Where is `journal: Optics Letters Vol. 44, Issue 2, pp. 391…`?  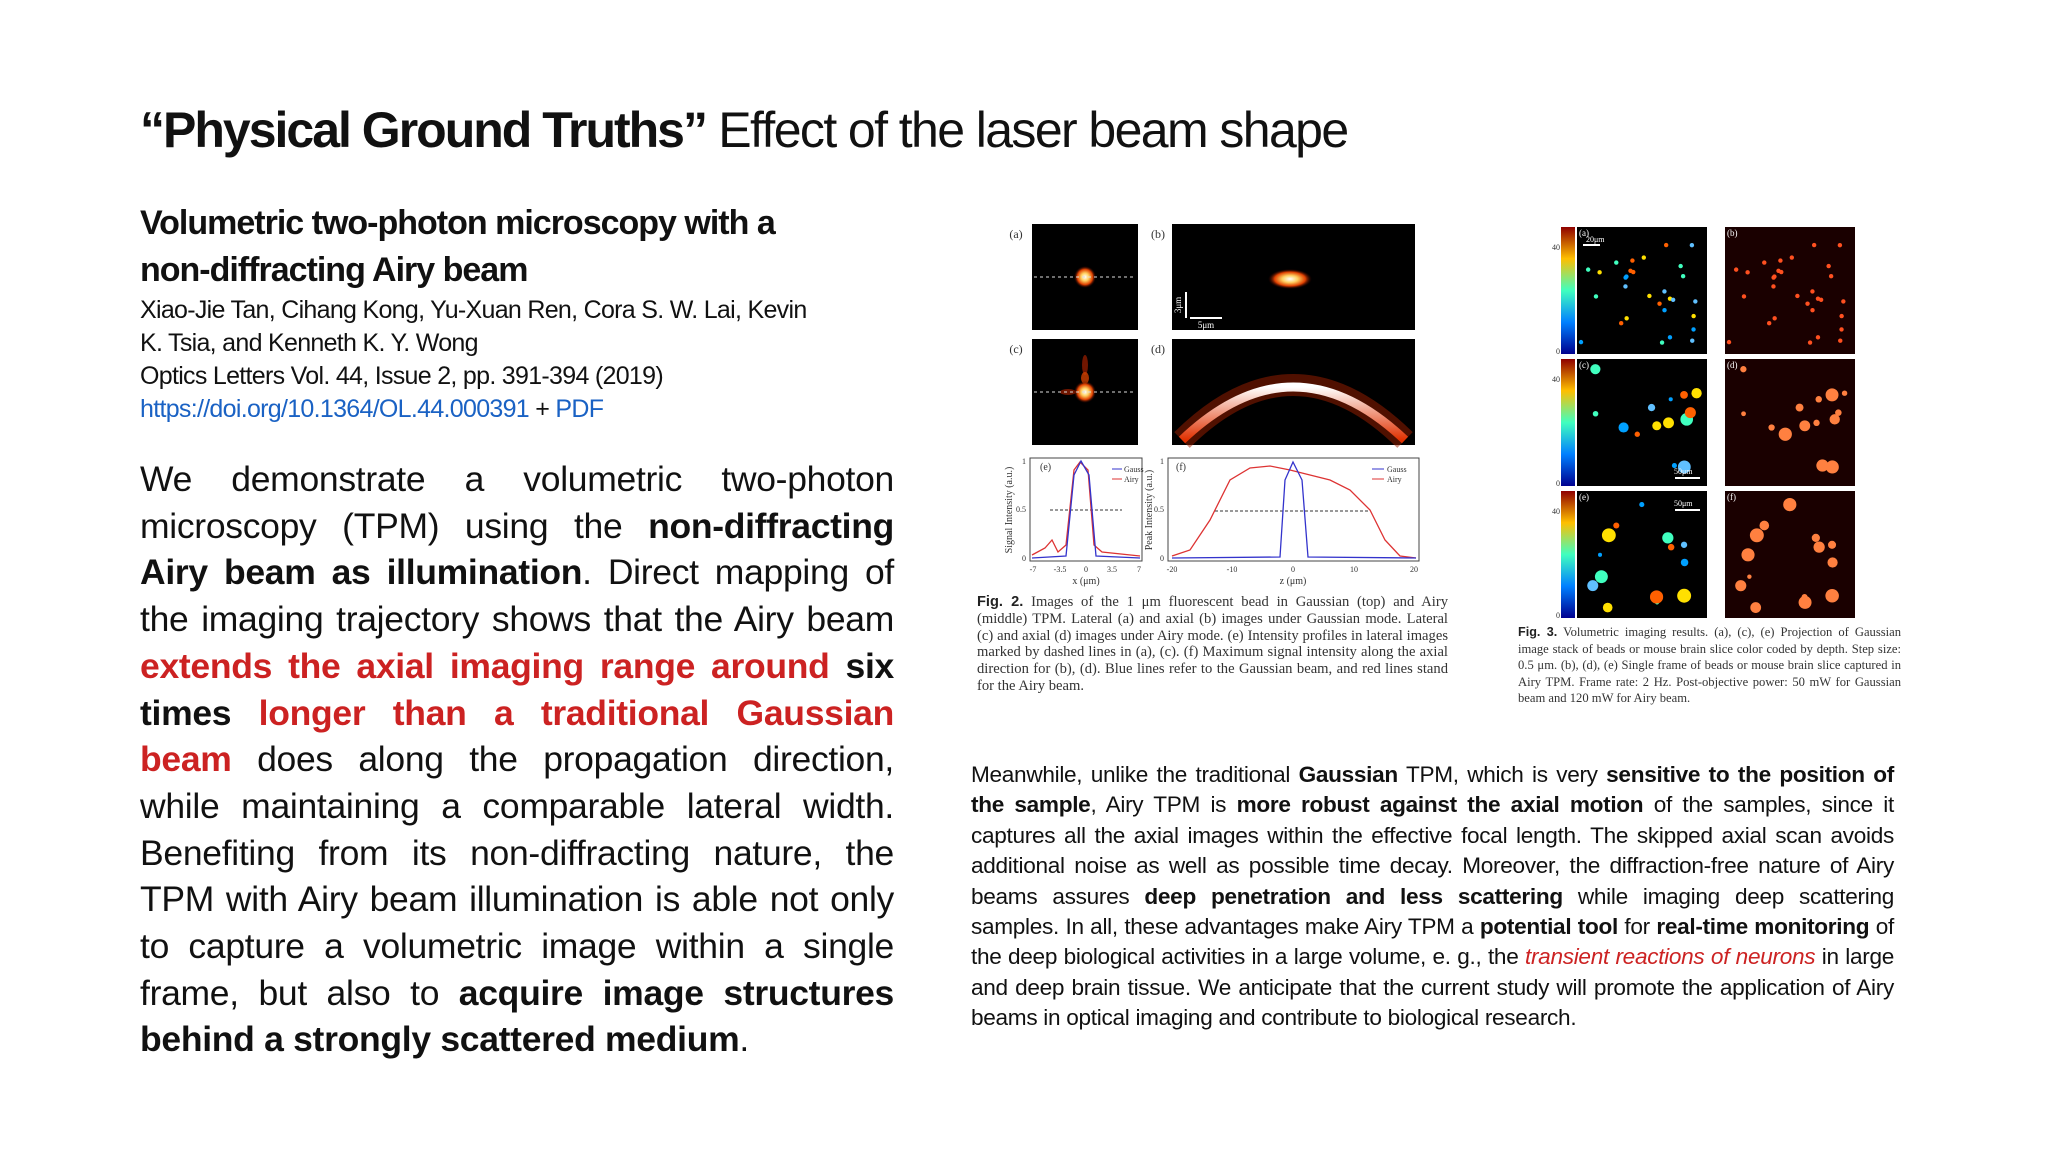
journal: Optics Letters Vol. 44, Issue 2, pp. 391… is located at coordinates (402, 376).